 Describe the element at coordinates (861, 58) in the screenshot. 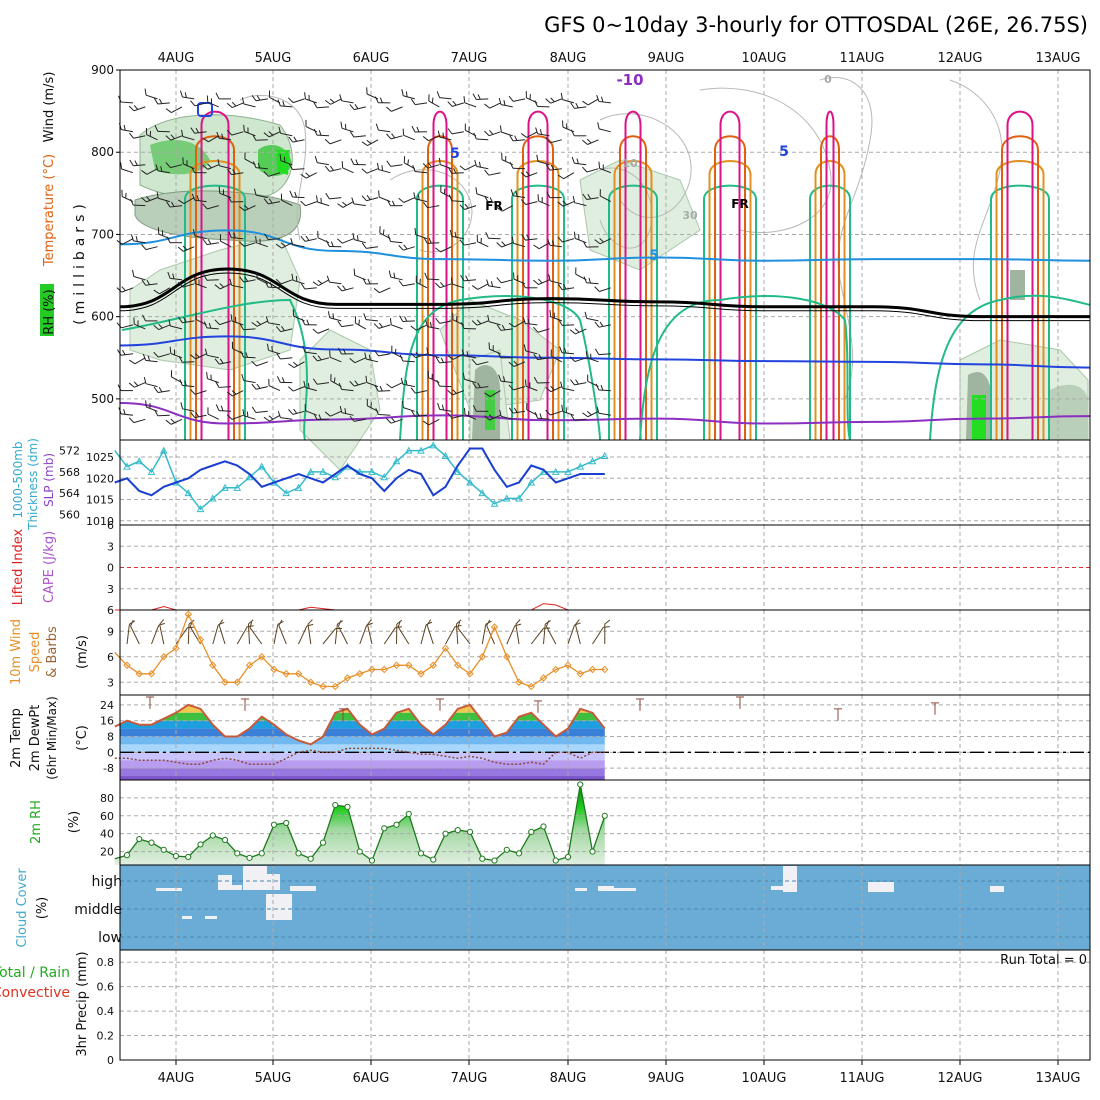

I see `date-label-top: 11AUG` at that location.